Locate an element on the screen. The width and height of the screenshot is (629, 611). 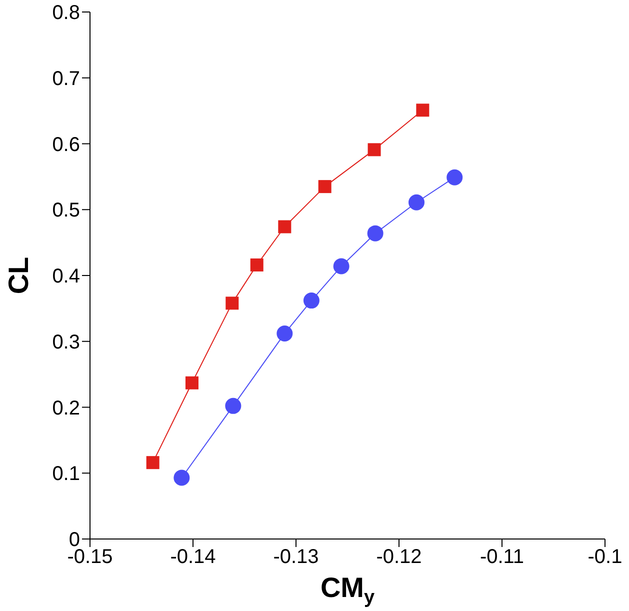
y-tick-label: 0.6 is located at coordinates (66, 145).